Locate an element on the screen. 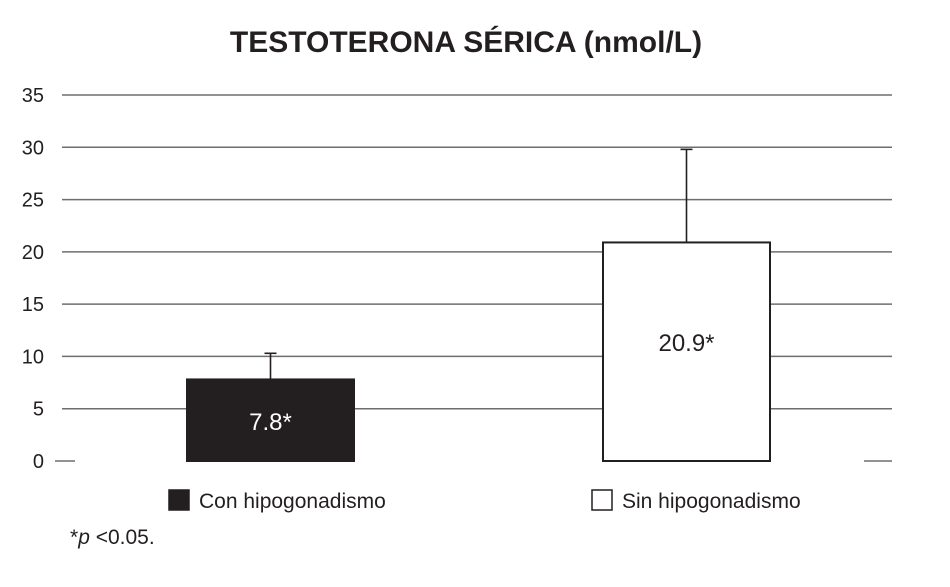  bar-data-labels: 7.8* 20.9* is located at coordinates (481, 383).